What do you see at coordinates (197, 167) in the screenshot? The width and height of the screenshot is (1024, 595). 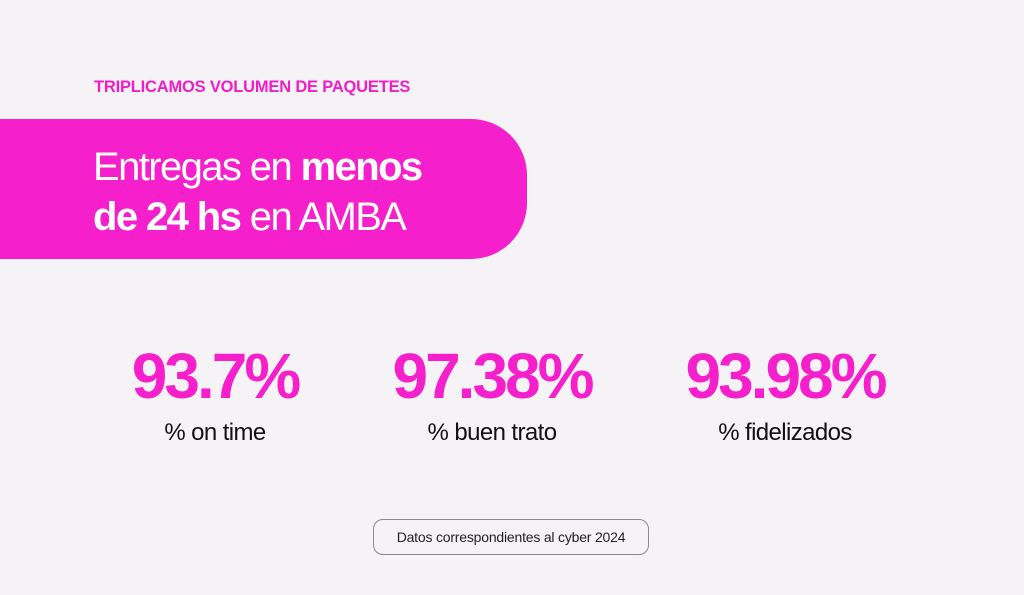 I see `headline-text-regular: Entregas en` at bounding box center [197, 167].